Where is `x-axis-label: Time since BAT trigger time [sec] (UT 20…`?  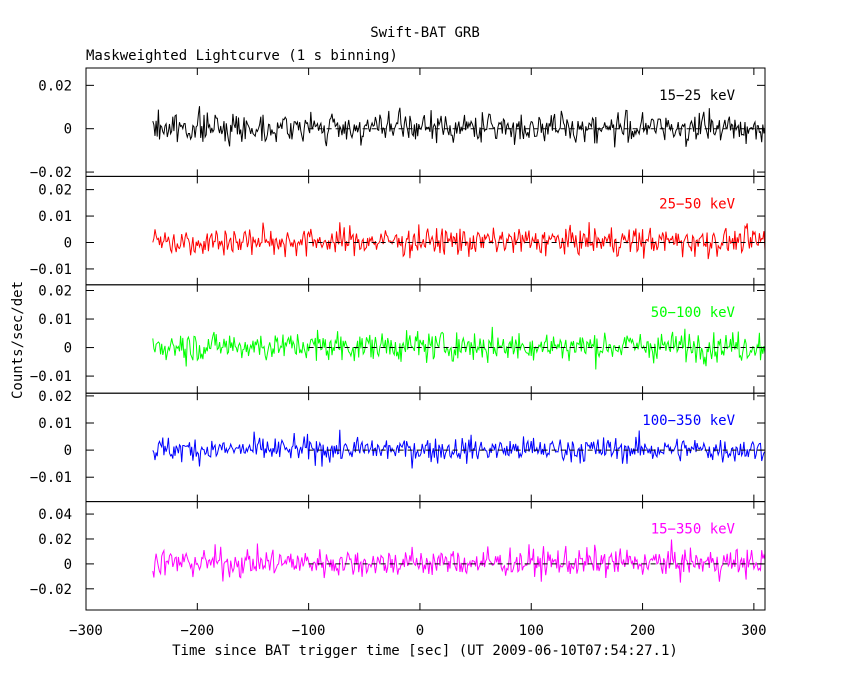
x-axis-label: Time since BAT trigger time [sec] (UT 20… is located at coordinates (425, 651).